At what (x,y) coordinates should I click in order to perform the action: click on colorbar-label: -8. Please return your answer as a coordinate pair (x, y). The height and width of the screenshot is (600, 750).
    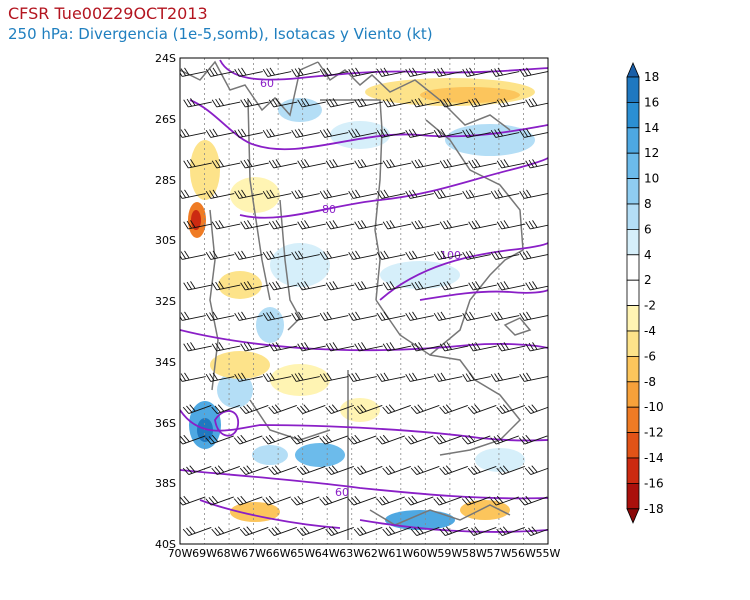
    Looking at the image, I should click on (650, 382).